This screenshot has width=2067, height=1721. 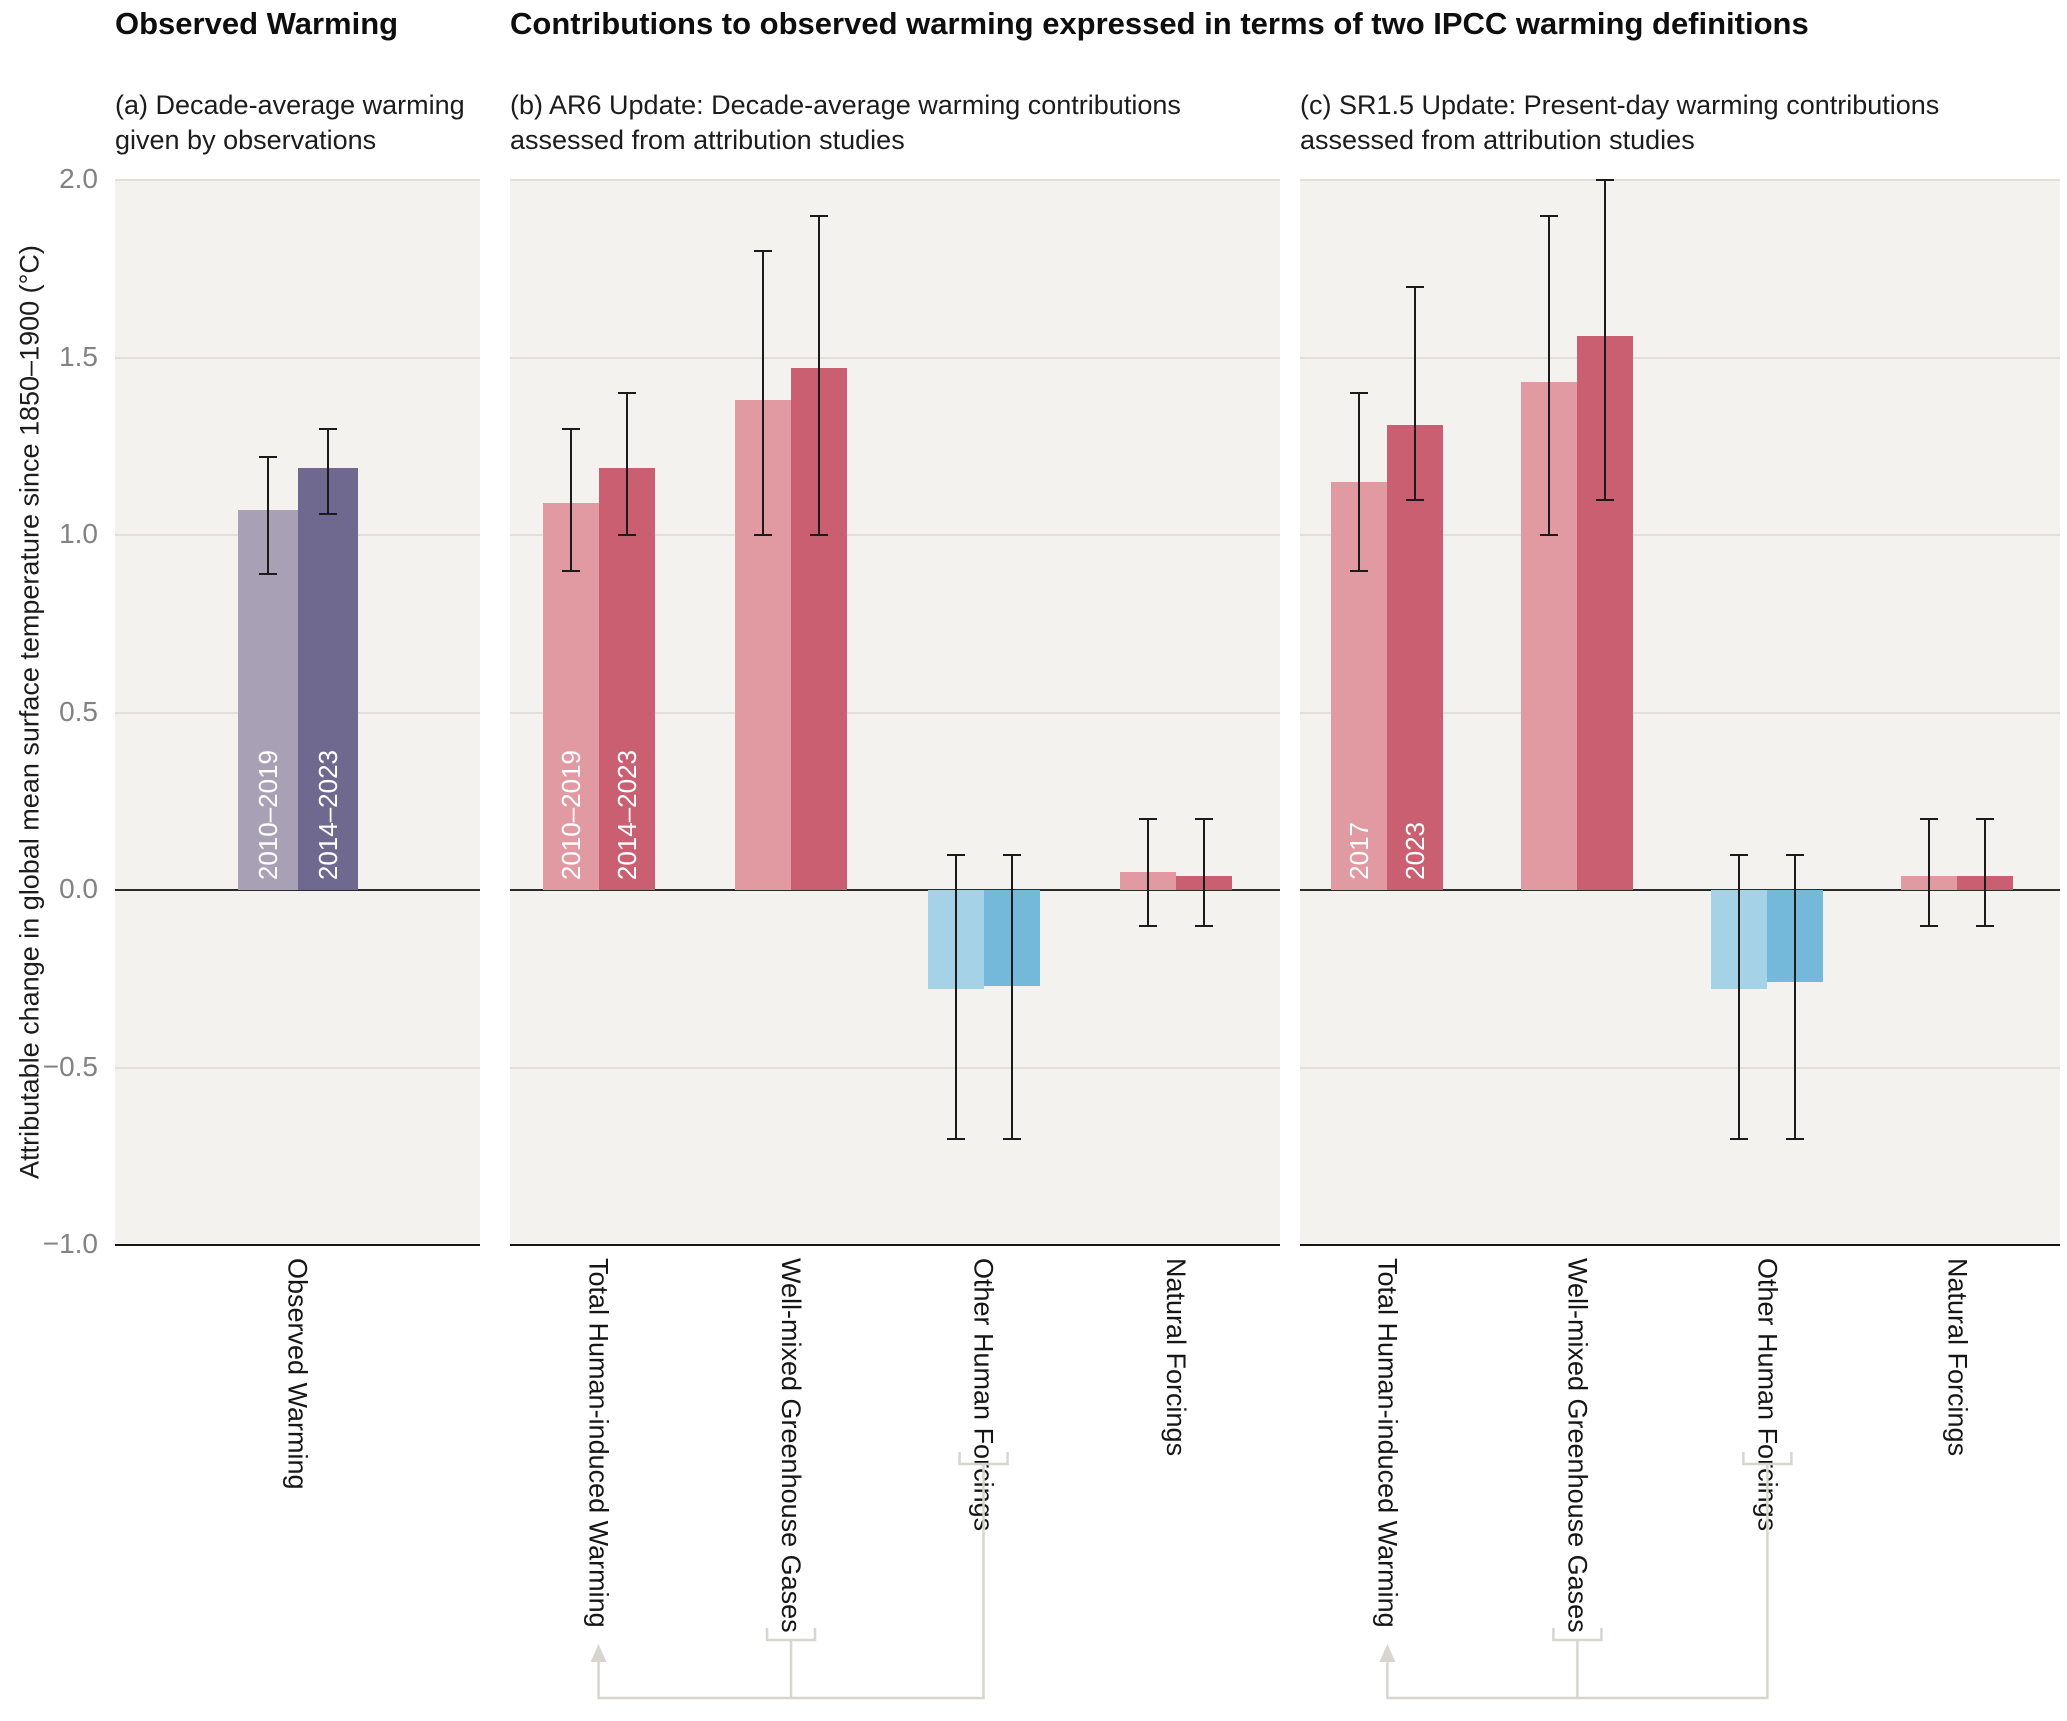 What do you see at coordinates (78, 533) in the screenshot?
I see `y-tick-label: 1.0` at bounding box center [78, 533].